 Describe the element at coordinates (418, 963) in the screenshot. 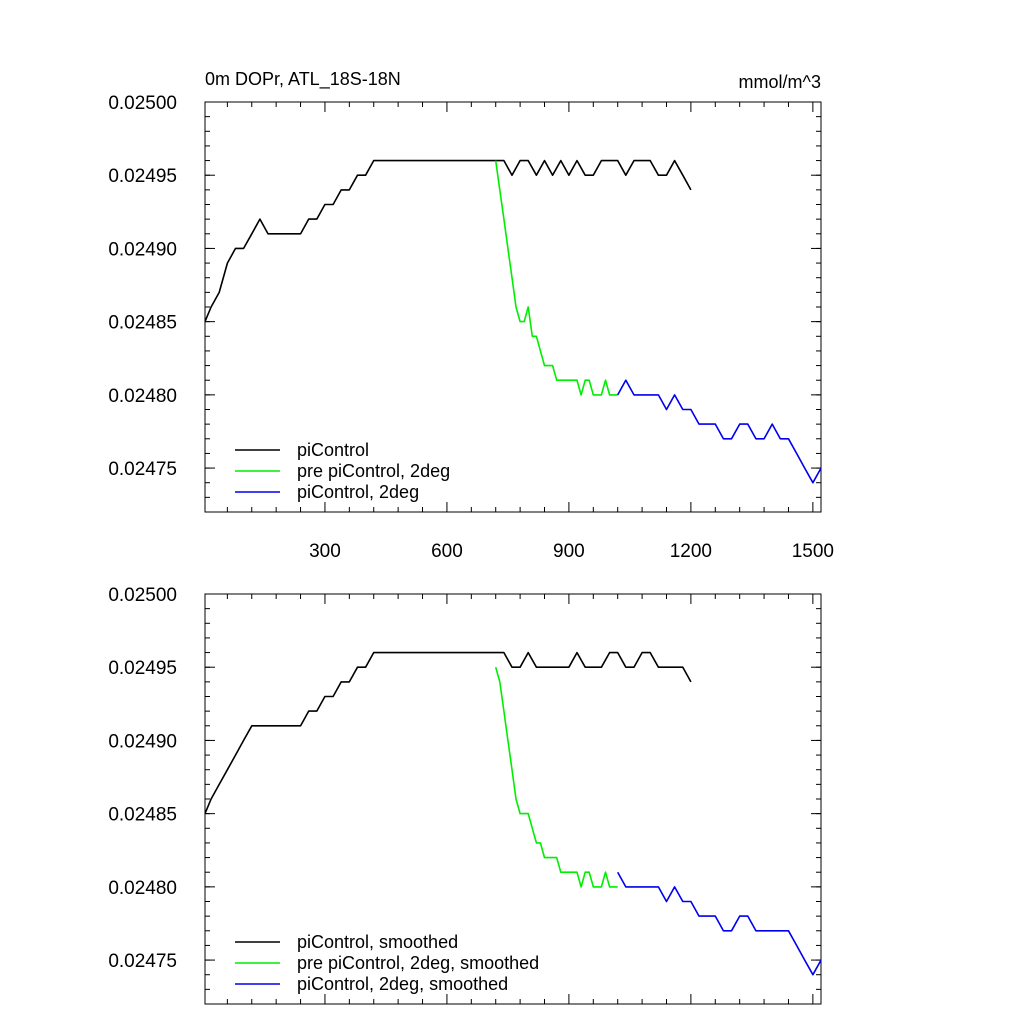

I see `legend-label-2: pre piControl, 2deg, smoothed` at that location.